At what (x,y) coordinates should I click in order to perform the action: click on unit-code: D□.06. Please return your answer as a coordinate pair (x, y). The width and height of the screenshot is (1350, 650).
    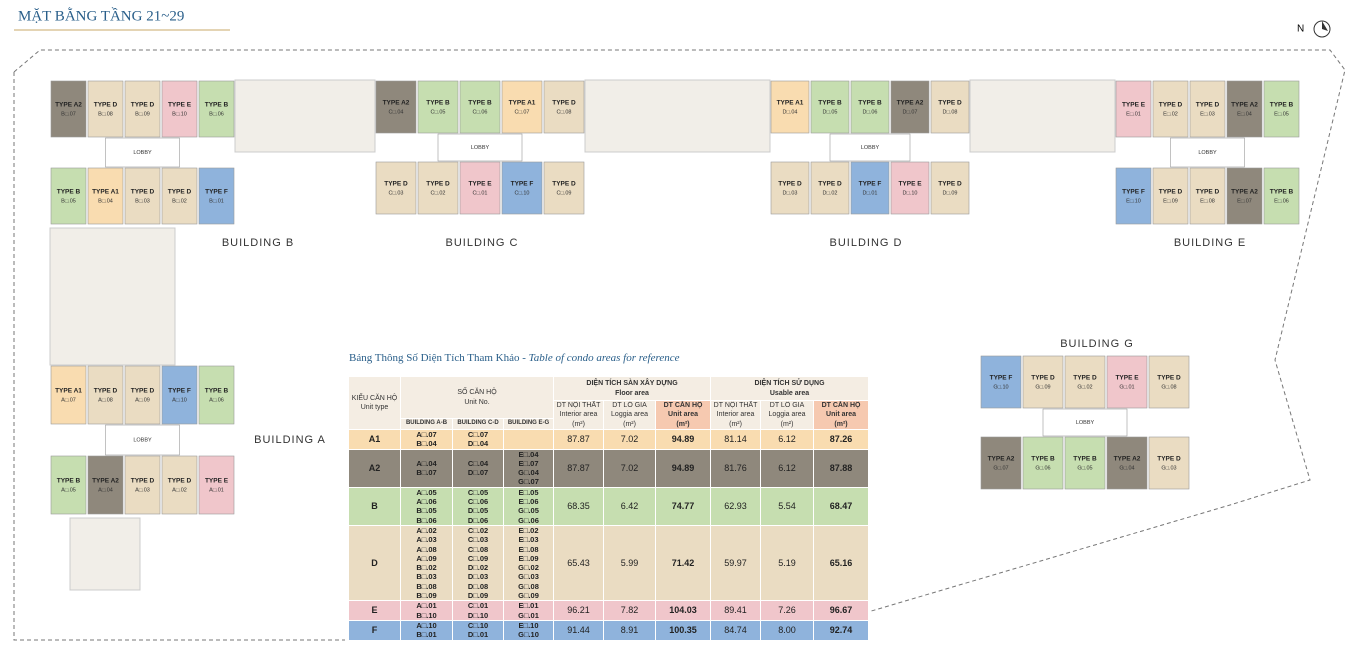
    Looking at the image, I should click on (870, 112).